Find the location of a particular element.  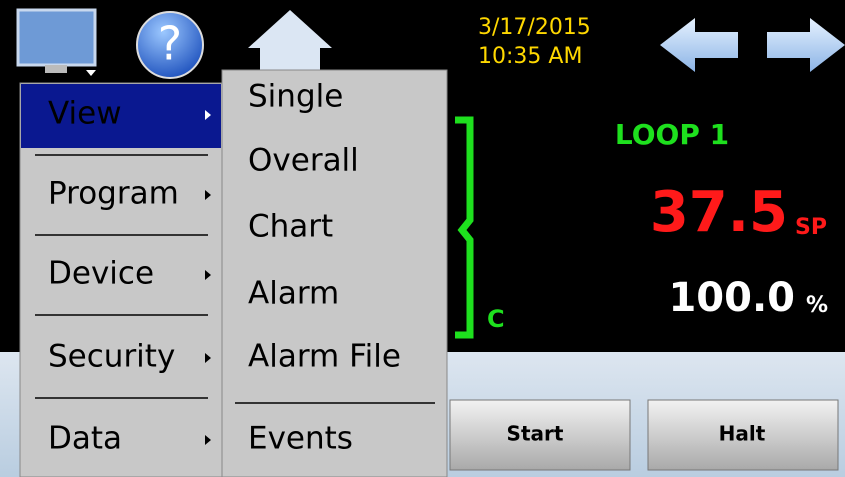

time: 10:35 AM is located at coordinates (530, 56).